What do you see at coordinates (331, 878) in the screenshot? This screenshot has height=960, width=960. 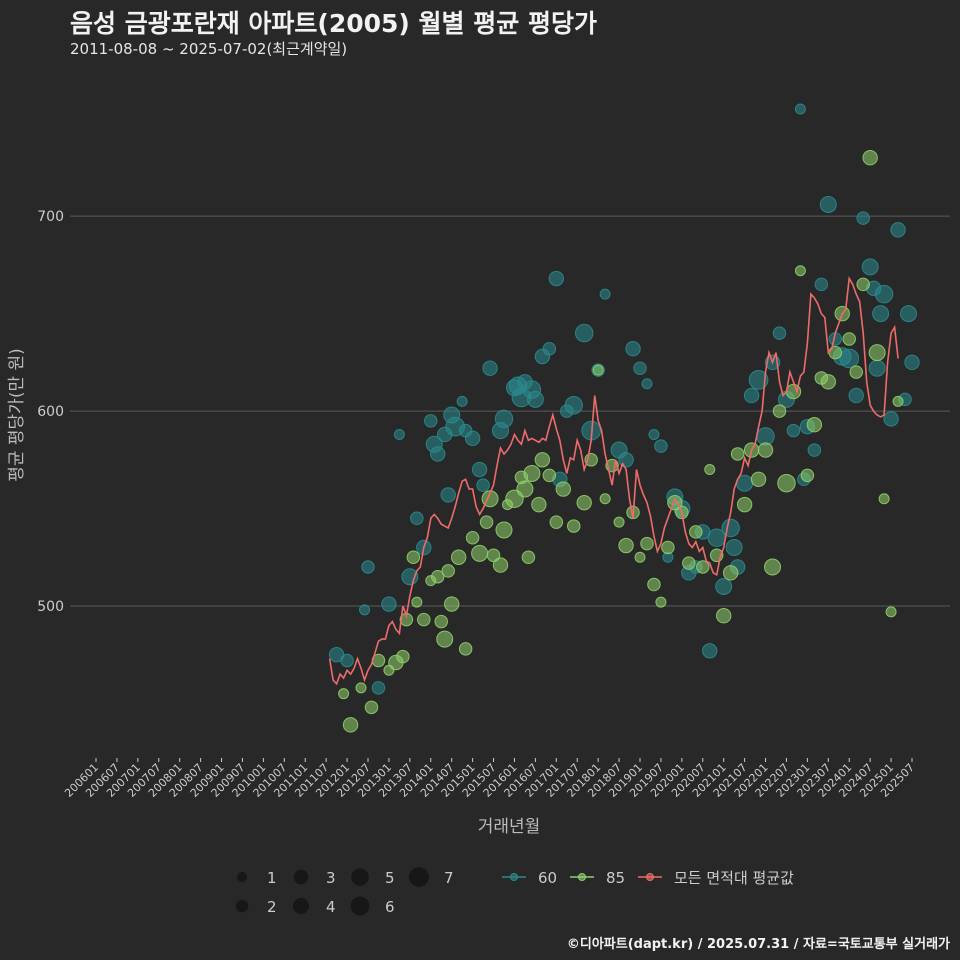 I see `legend-size-label: 3` at bounding box center [331, 878].